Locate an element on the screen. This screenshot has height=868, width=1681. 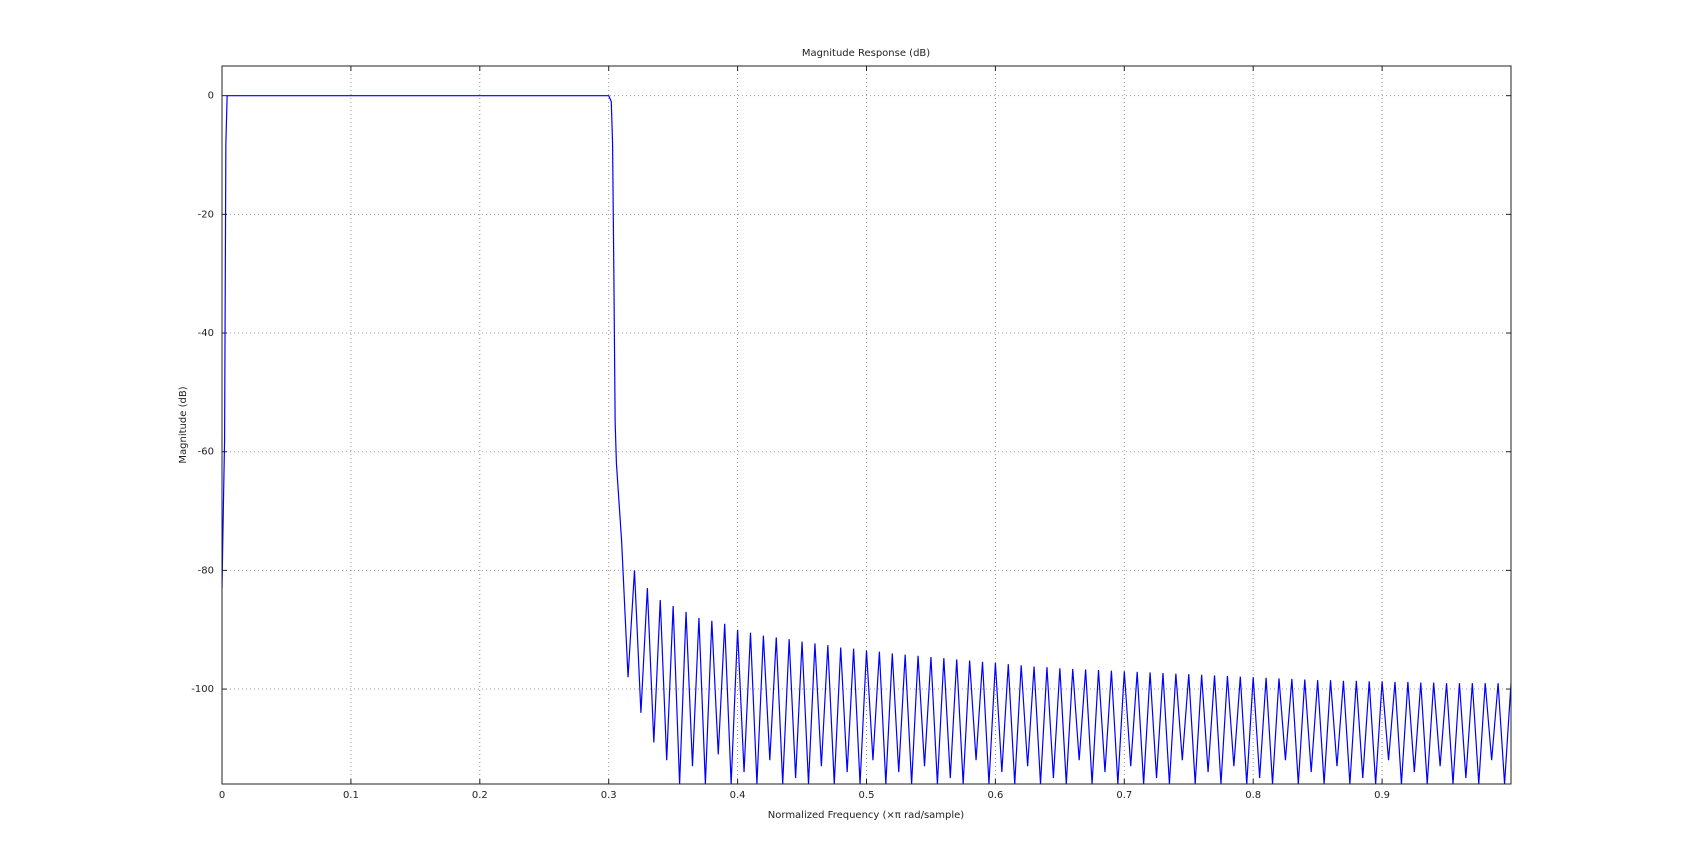
x-tick-label: 0.3 is located at coordinates (609, 795).